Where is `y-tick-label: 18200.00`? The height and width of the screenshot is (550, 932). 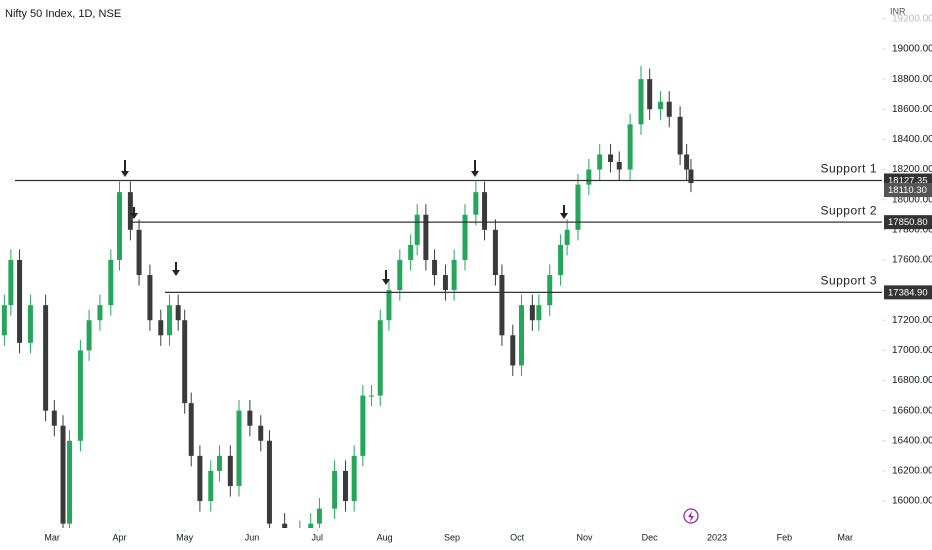
y-tick-label: 18200.00 is located at coordinates (912, 169).